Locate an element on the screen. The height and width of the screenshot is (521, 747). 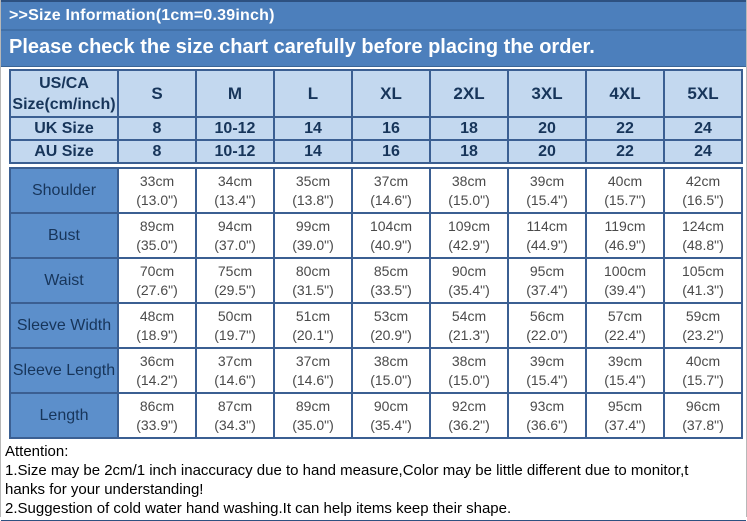
measurement-value-cell: 39cm (15.4") is located at coordinates (547, 190).